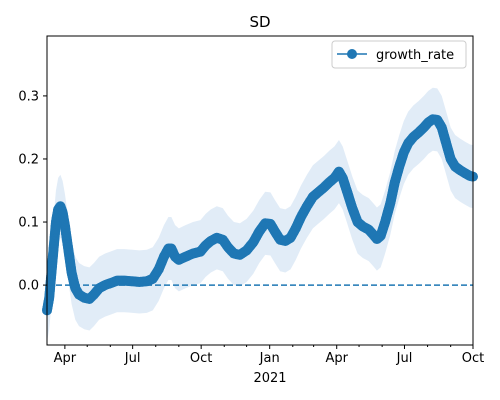 The image size is (500, 400). What do you see at coordinates (32, 191) in the screenshot?
I see `y-axis: 0.0 0.1 0.2 0.3` at bounding box center [32, 191].